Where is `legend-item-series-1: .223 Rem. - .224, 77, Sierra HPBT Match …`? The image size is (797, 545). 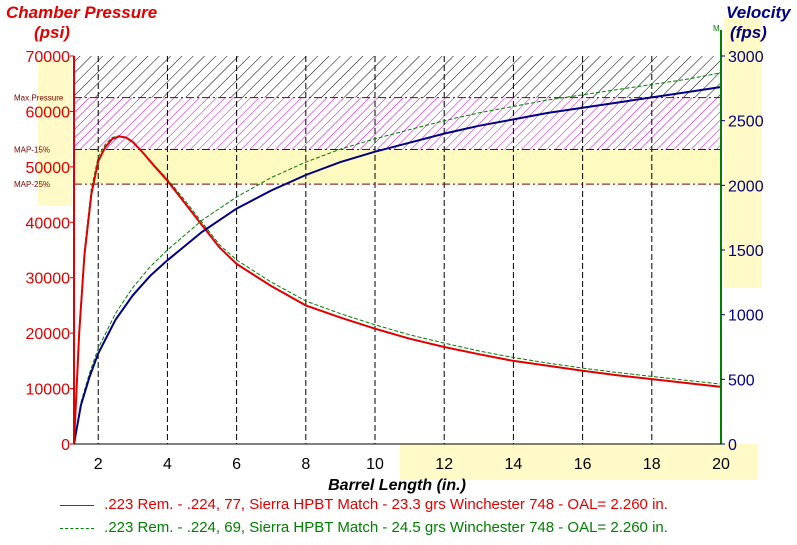 legend-item-series-1: .223 Rem. - .224, 77, Sierra HPBT Match … is located at coordinates (364, 504).